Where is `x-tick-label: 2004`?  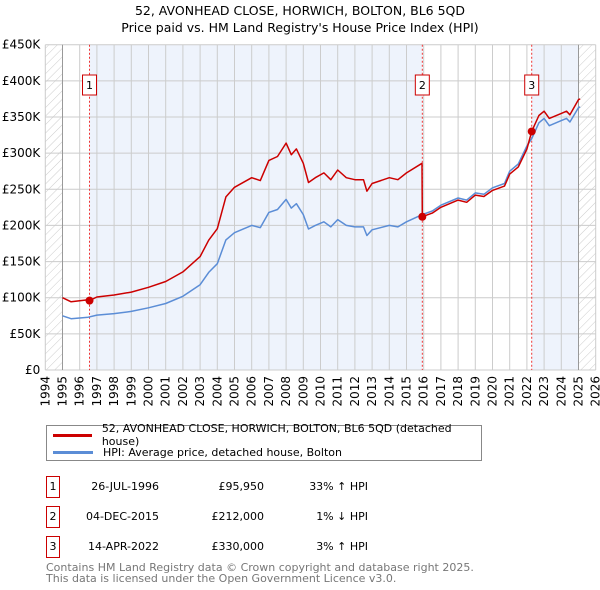 x-tick-label: 2004 is located at coordinates (217, 391).